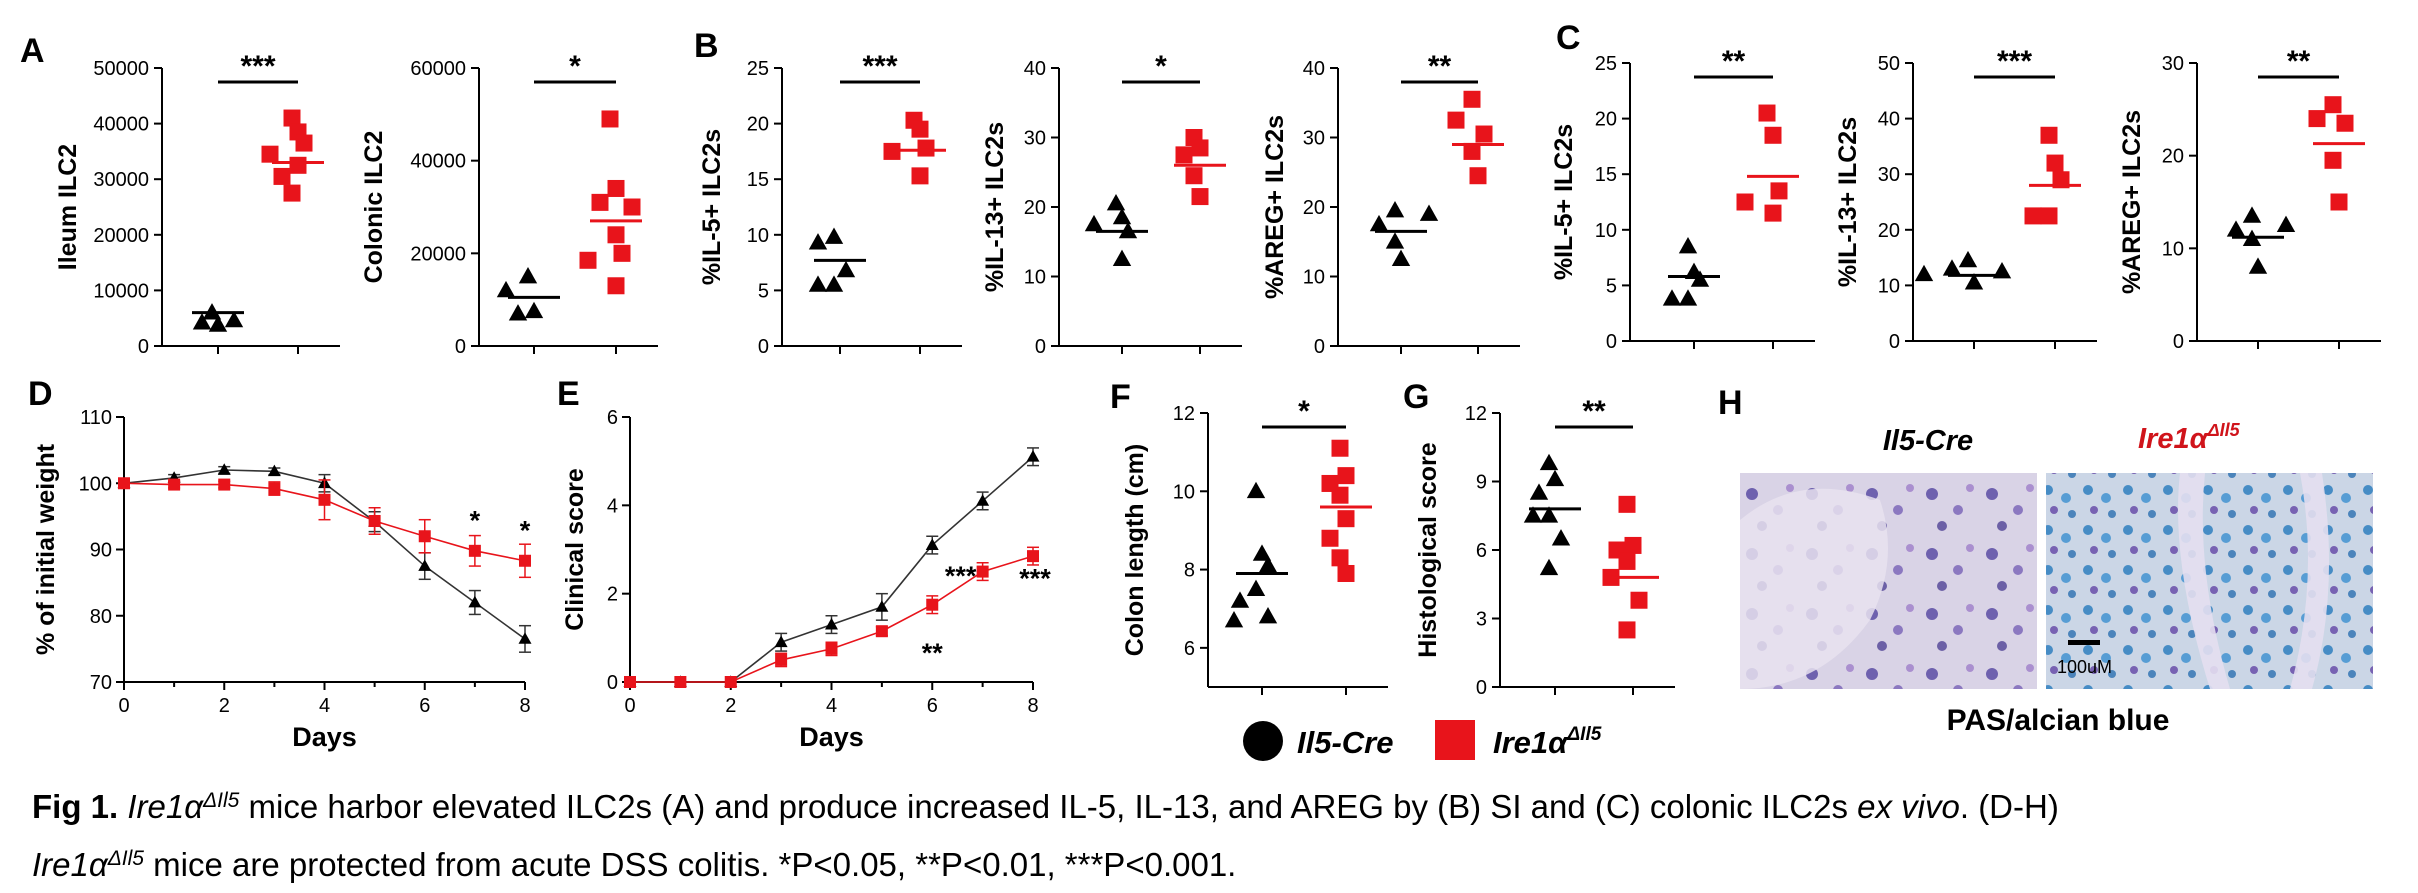 The height and width of the screenshot is (893, 2418). Describe the element at coordinates (2058, 720) in the screenshot. I see `histology-stain-label: PAS/alcian blue` at that location.